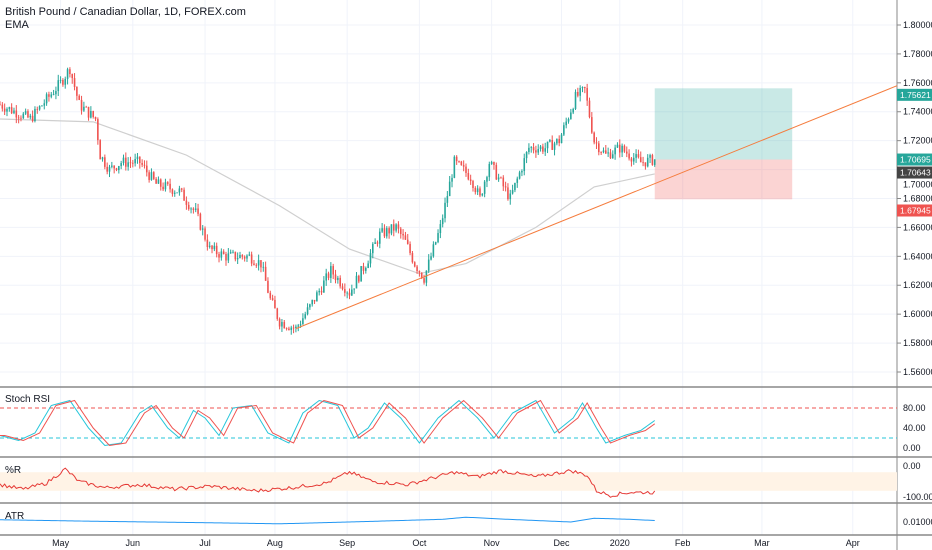  What do you see at coordinates (917, 256) in the screenshot?
I see `price-tick: 1.64000` at bounding box center [917, 256].